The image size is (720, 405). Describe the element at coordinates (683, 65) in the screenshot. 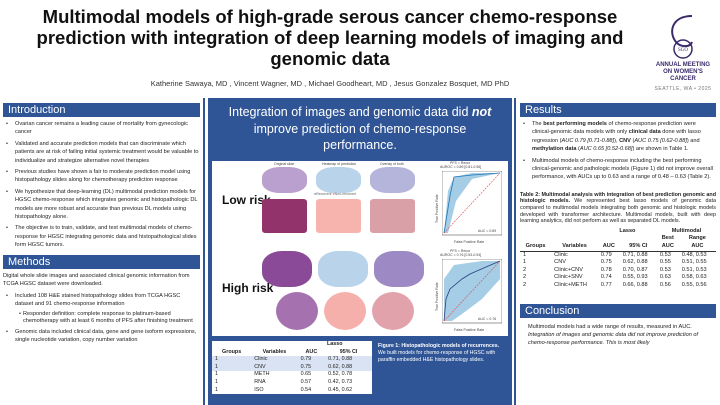

I see `logo-line1: ANNUAL MEETING` at that location.